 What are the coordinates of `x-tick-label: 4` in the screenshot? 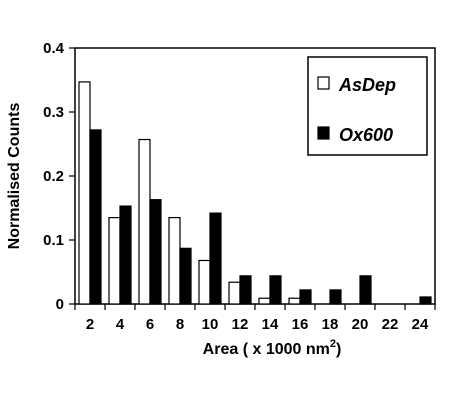 It's located at (120, 324).